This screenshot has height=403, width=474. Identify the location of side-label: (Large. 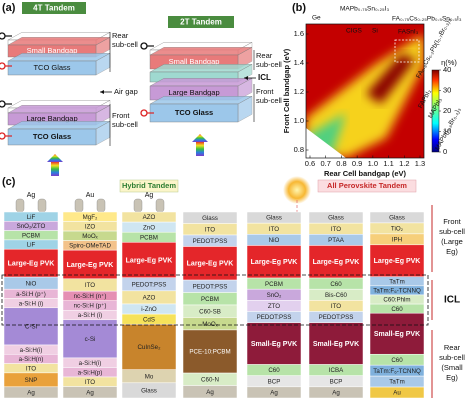
(452, 241).